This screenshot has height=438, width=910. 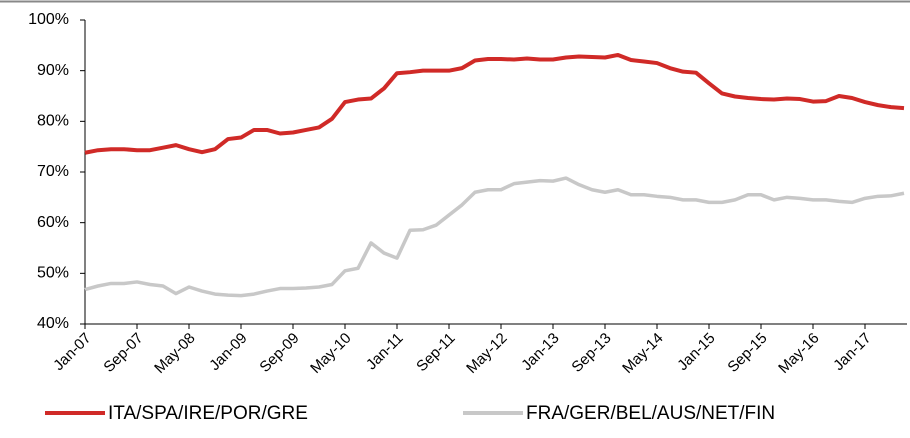 I want to click on x-tick-label: May-16, so click(x=798, y=353).